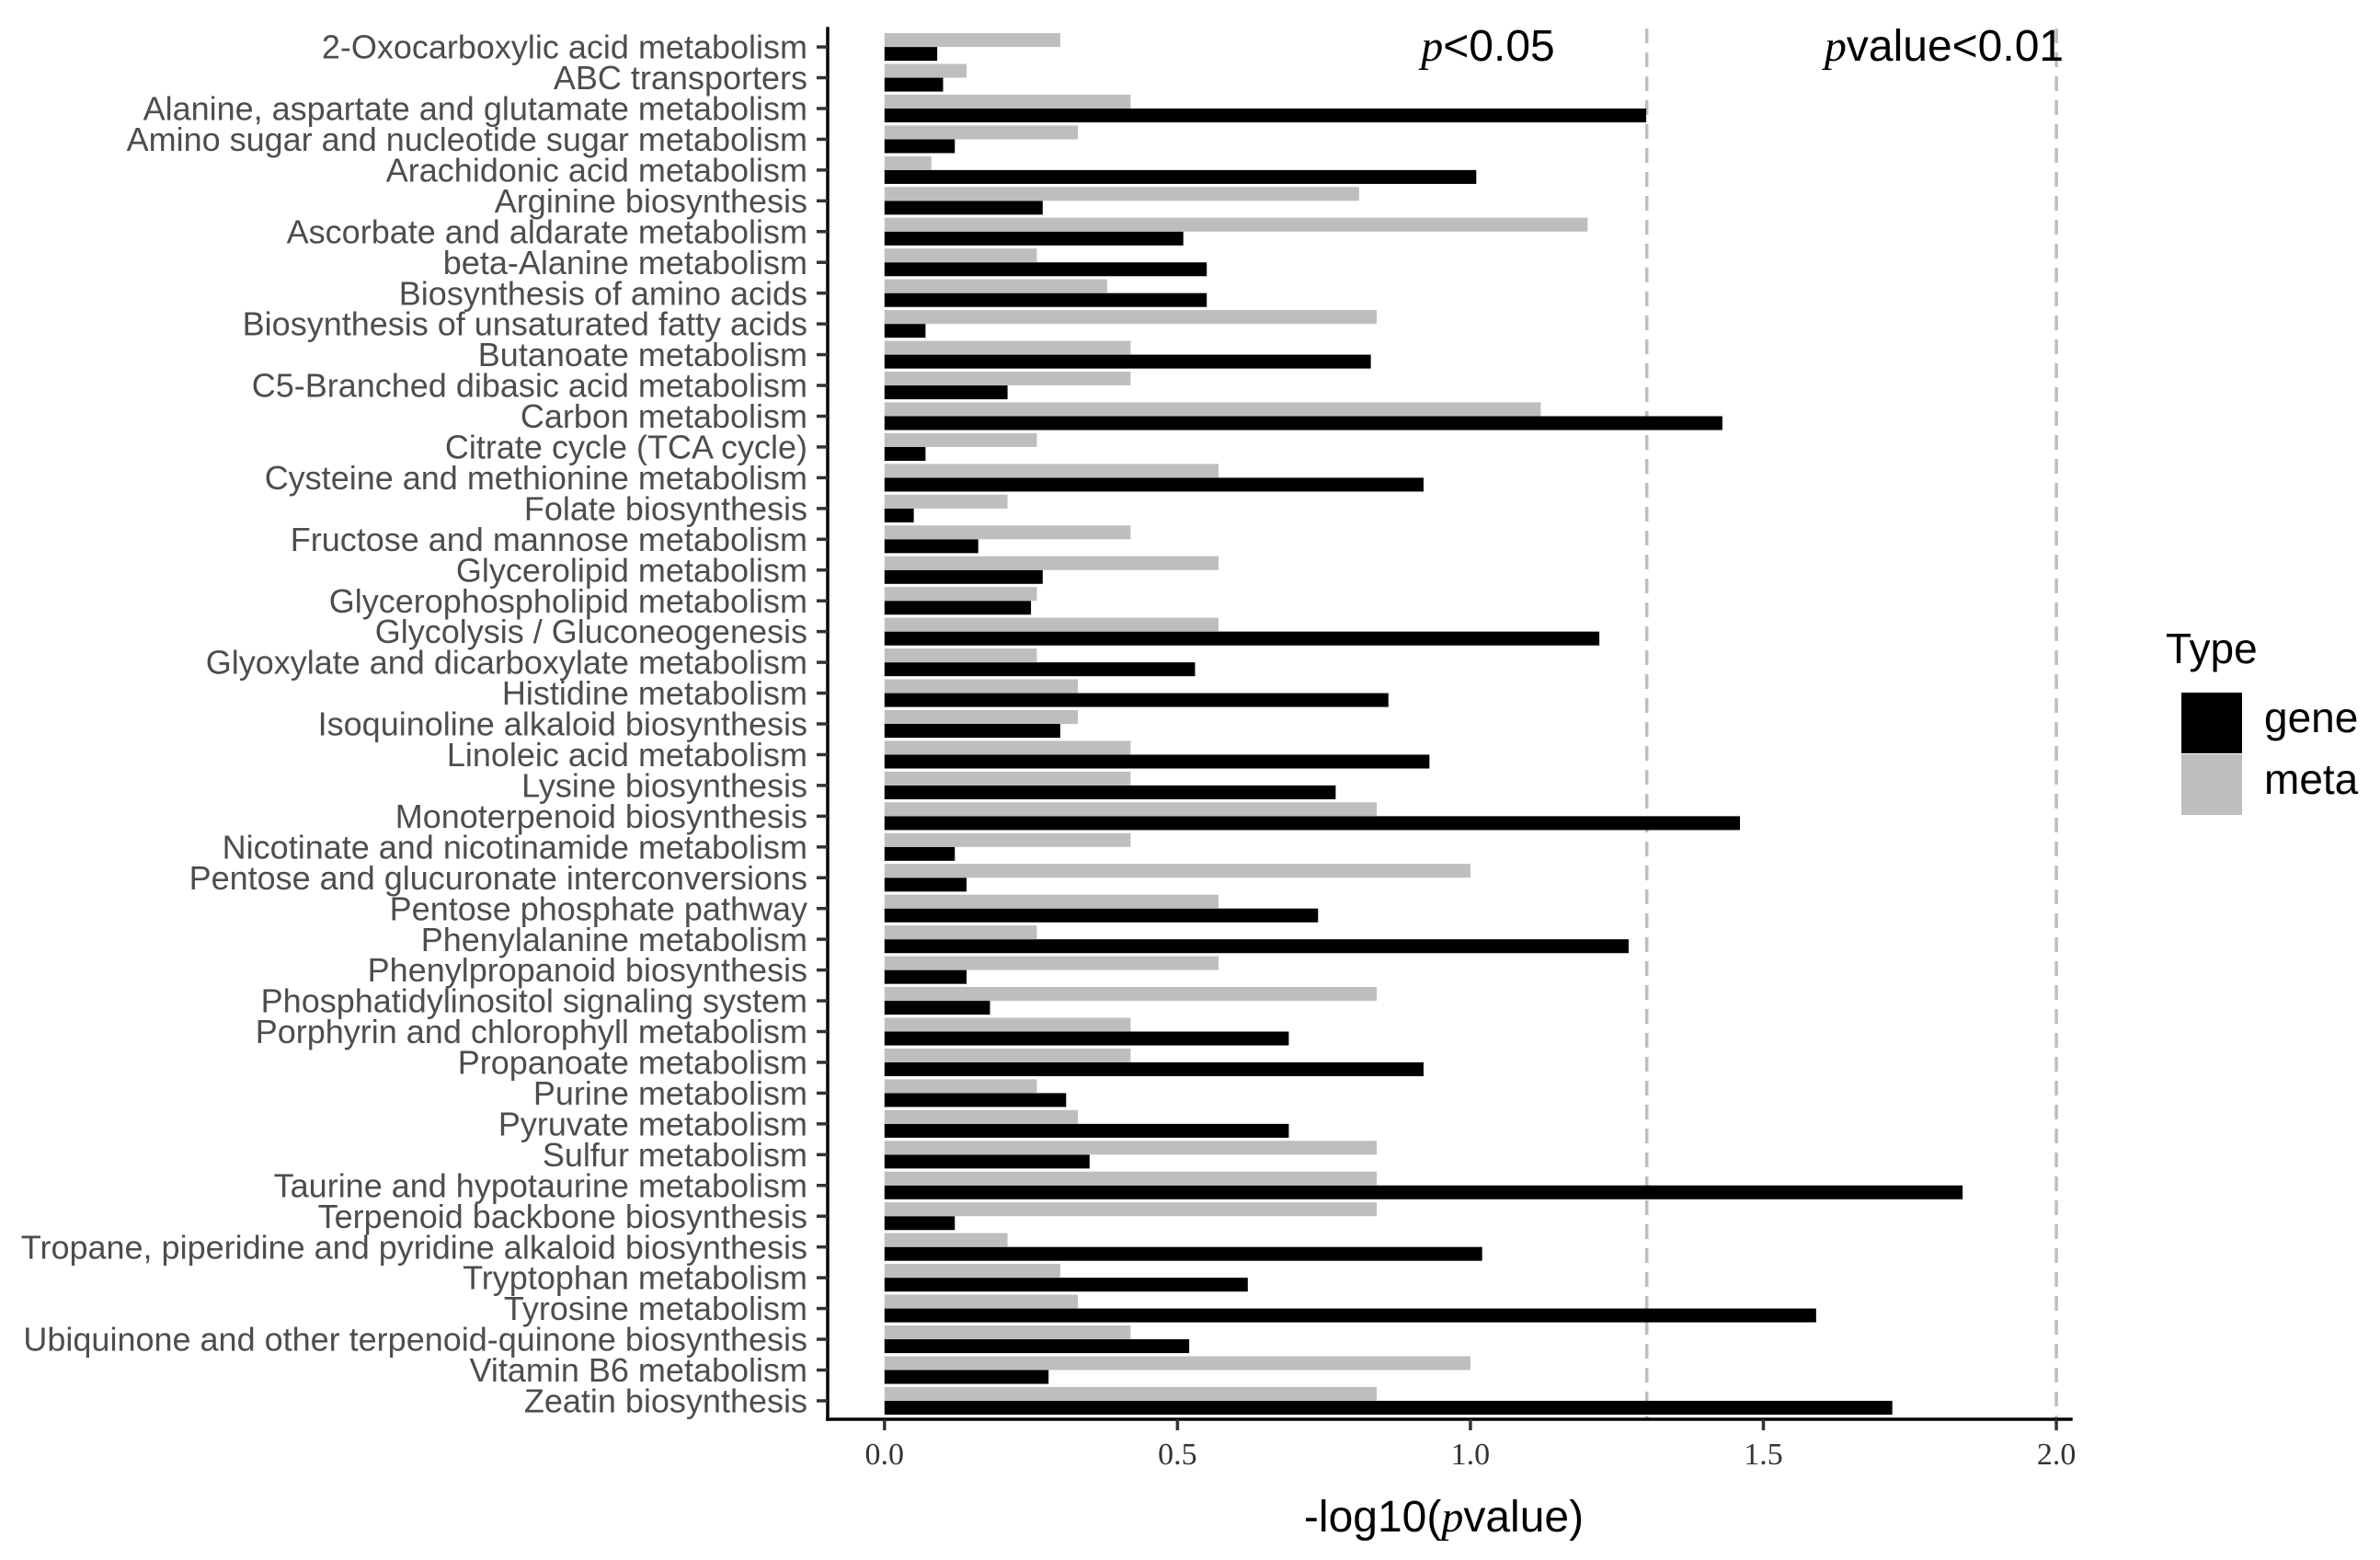 This screenshot has height=1560, width=2380. I want to click on x-axis-title: -log10(pvalue), so click(1444, 1517).